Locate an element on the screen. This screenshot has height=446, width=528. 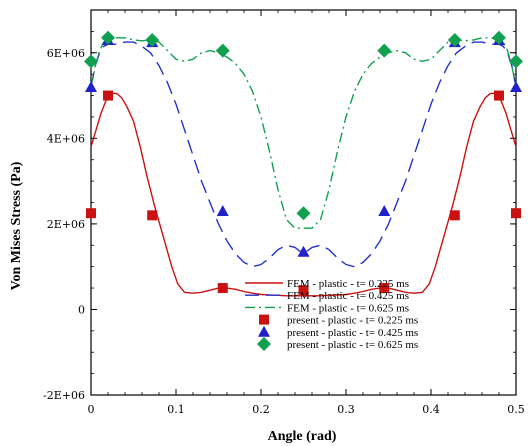
x-axis-title: Angle (rad) is located at coordinates (302, 436).